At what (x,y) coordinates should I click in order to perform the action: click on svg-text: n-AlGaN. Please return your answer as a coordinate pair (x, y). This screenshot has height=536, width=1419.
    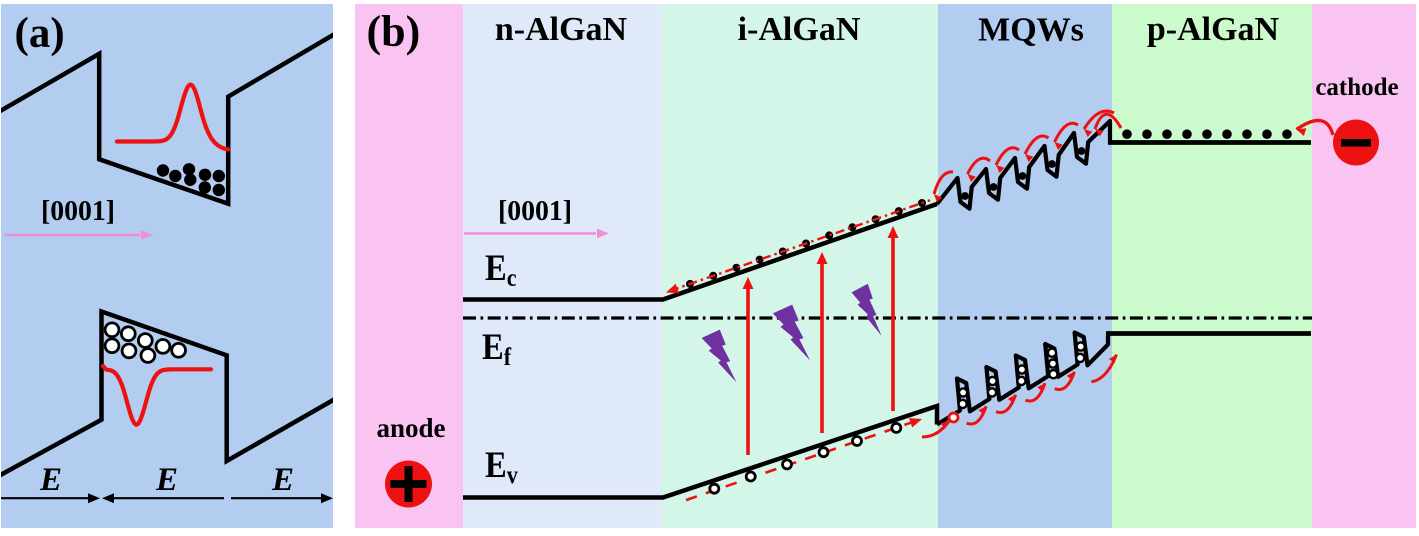
    Looking at the image, I should click on (561, 29).